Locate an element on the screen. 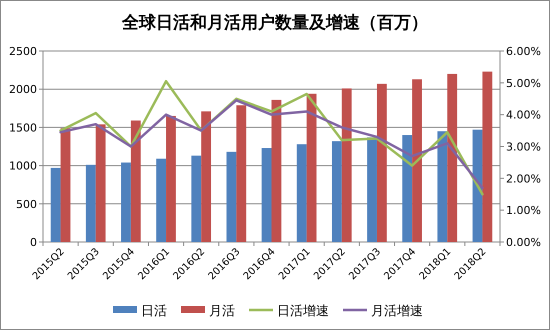  y-tick-label: 500 is located at coordinates (26, 204).